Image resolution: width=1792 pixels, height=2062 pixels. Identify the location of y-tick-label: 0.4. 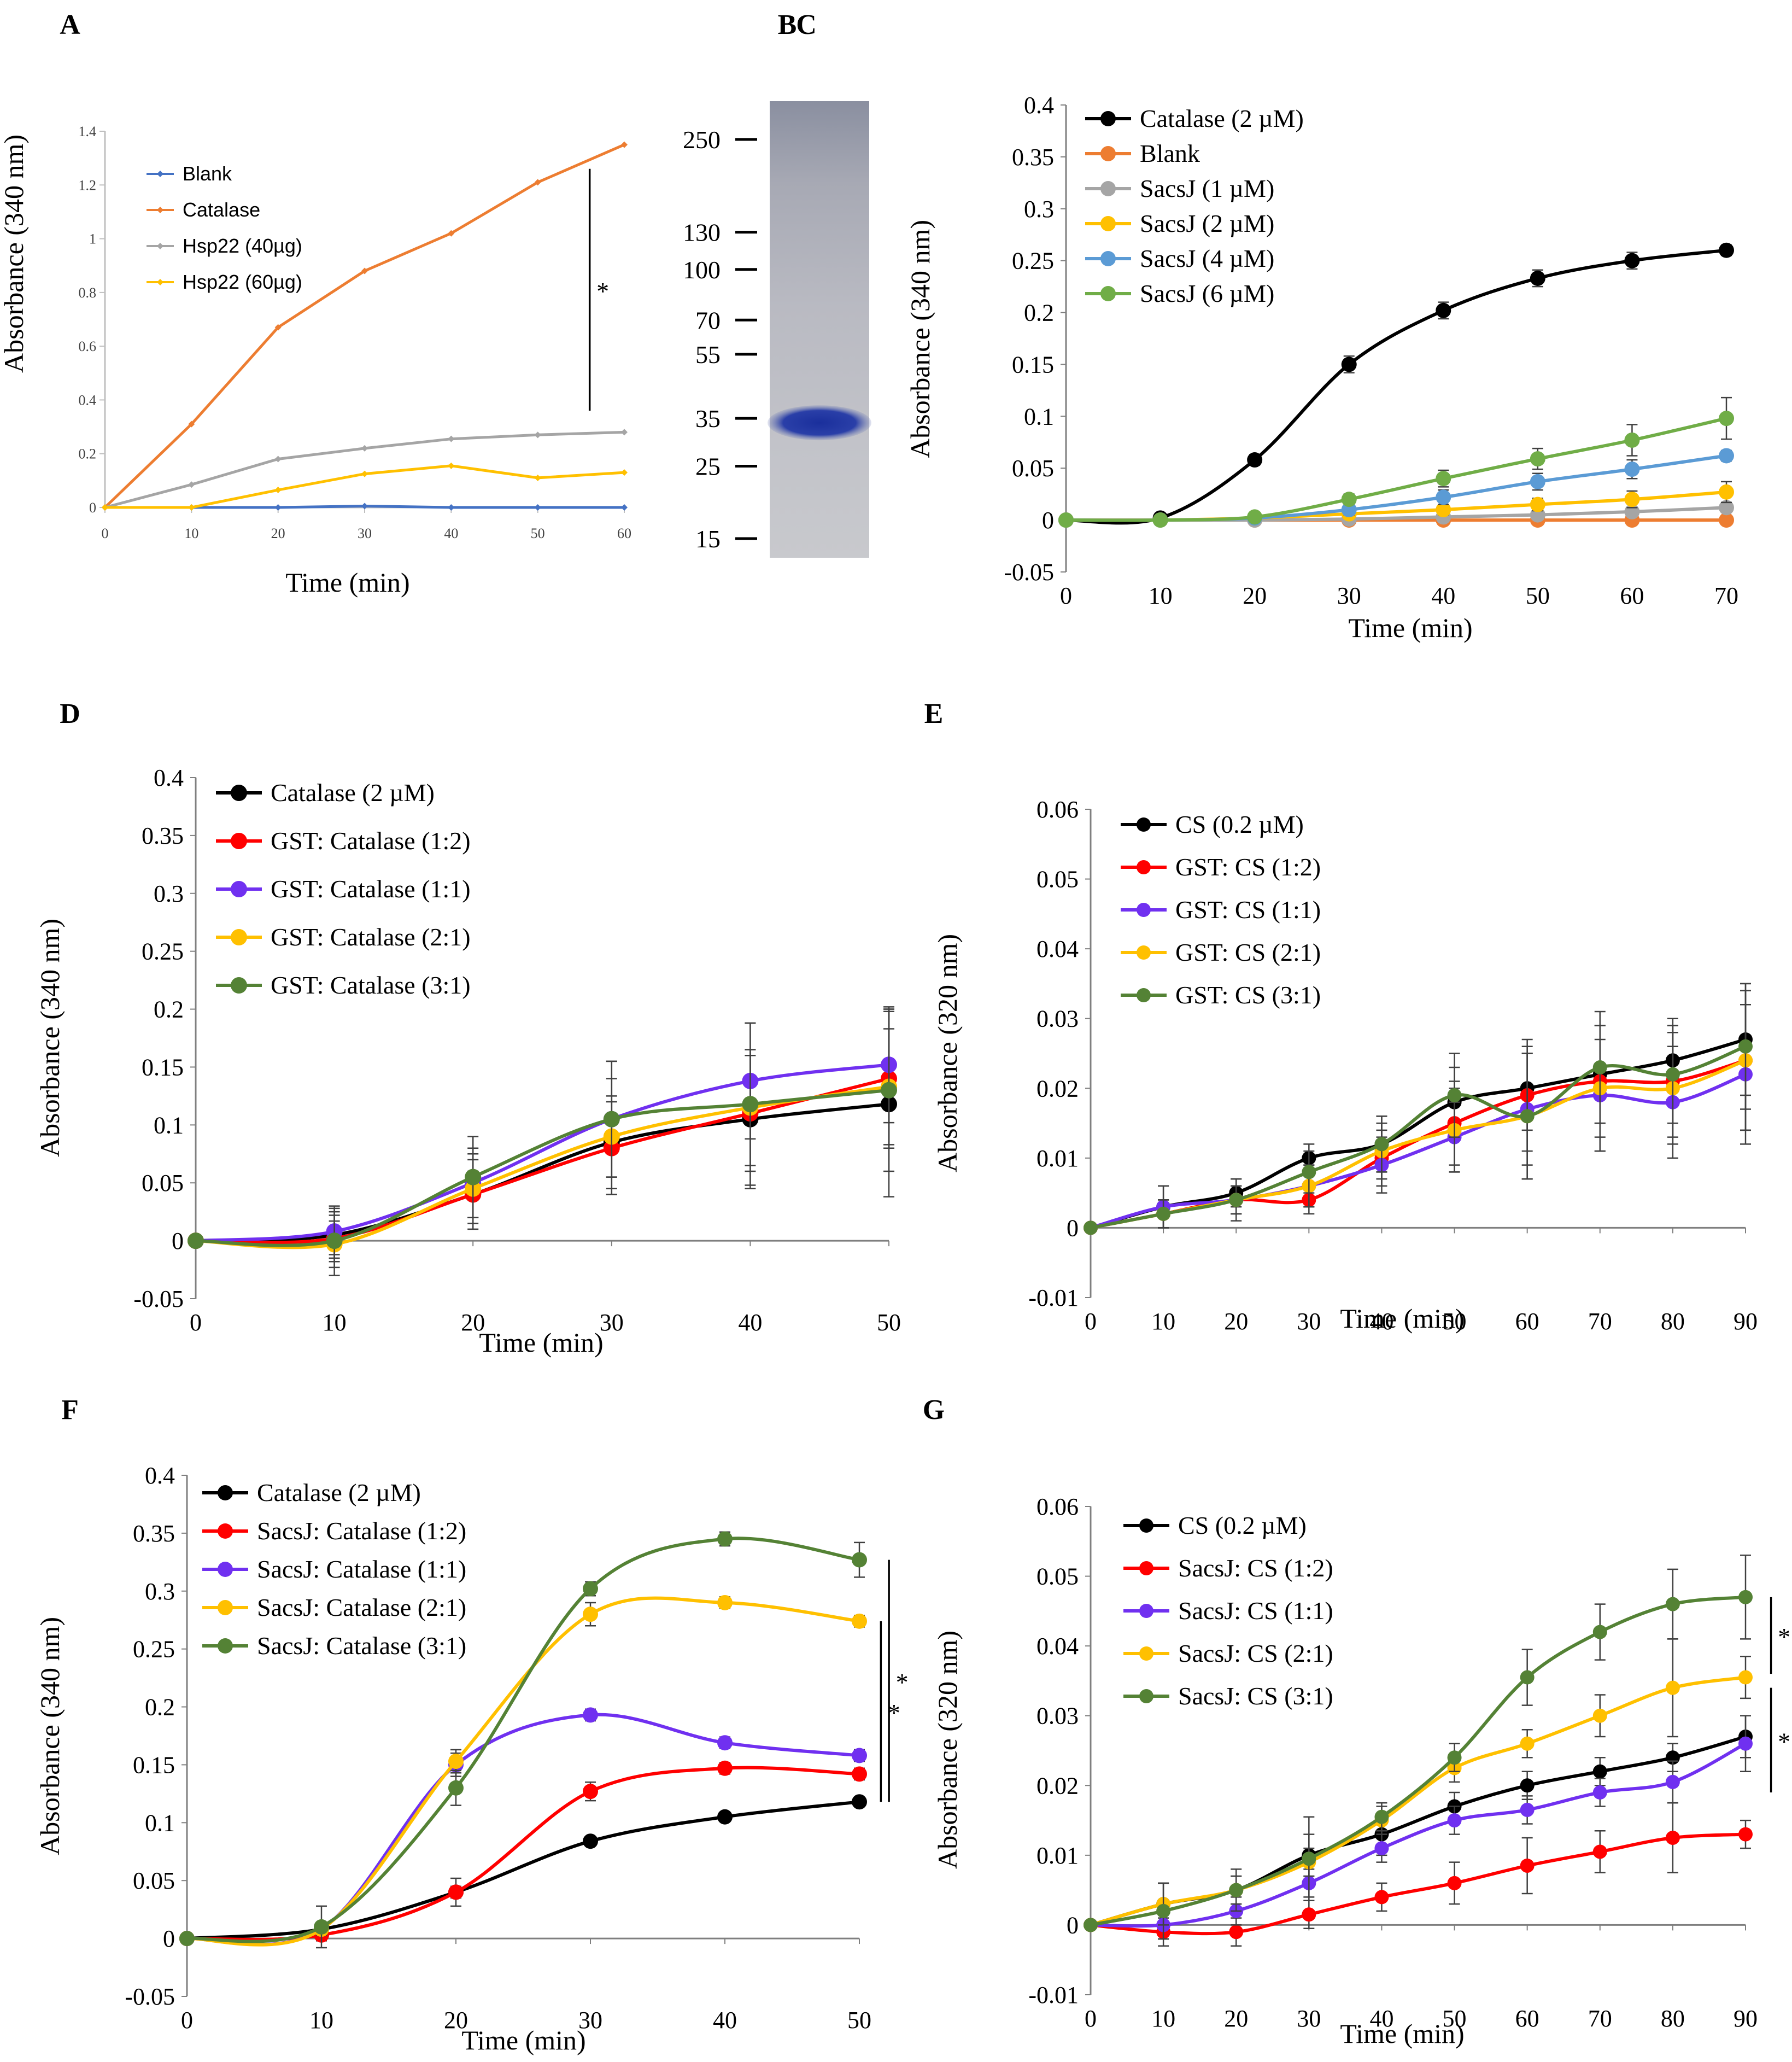
(160, 1475).